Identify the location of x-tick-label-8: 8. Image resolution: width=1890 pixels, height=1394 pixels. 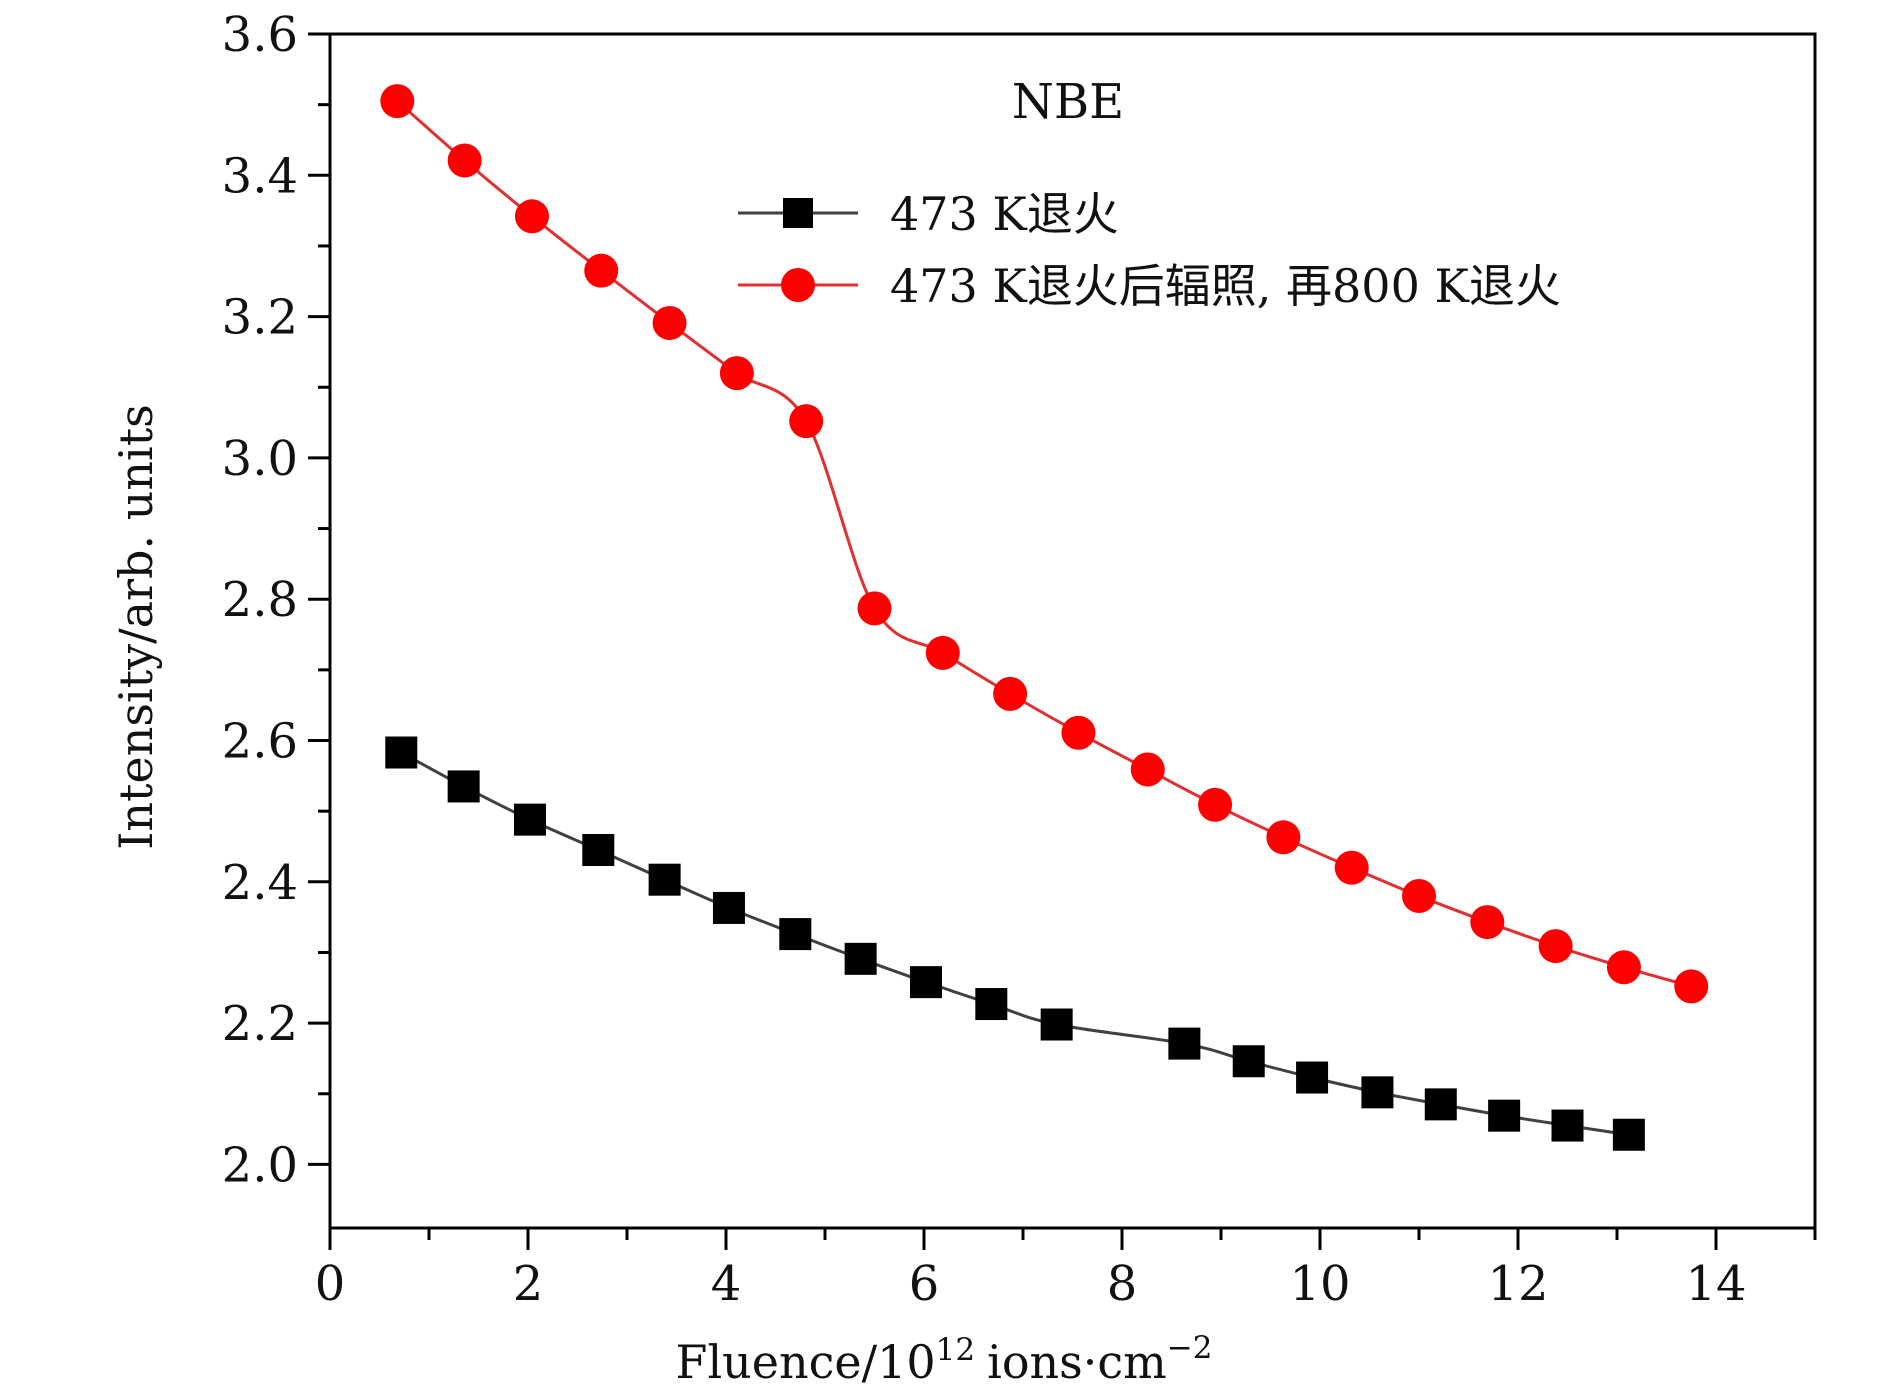
(1122, 1284).